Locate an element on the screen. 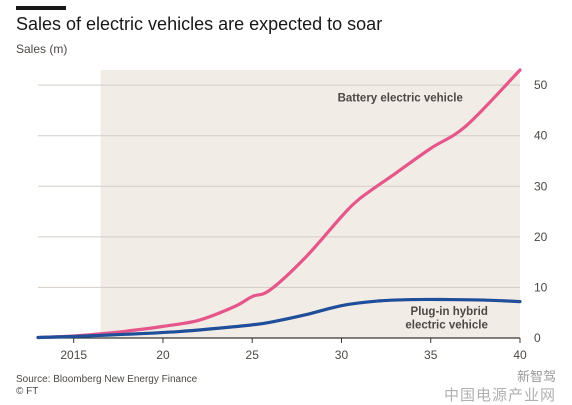  watermark-logo: 新智驾 is located at coordinates (536, 376).